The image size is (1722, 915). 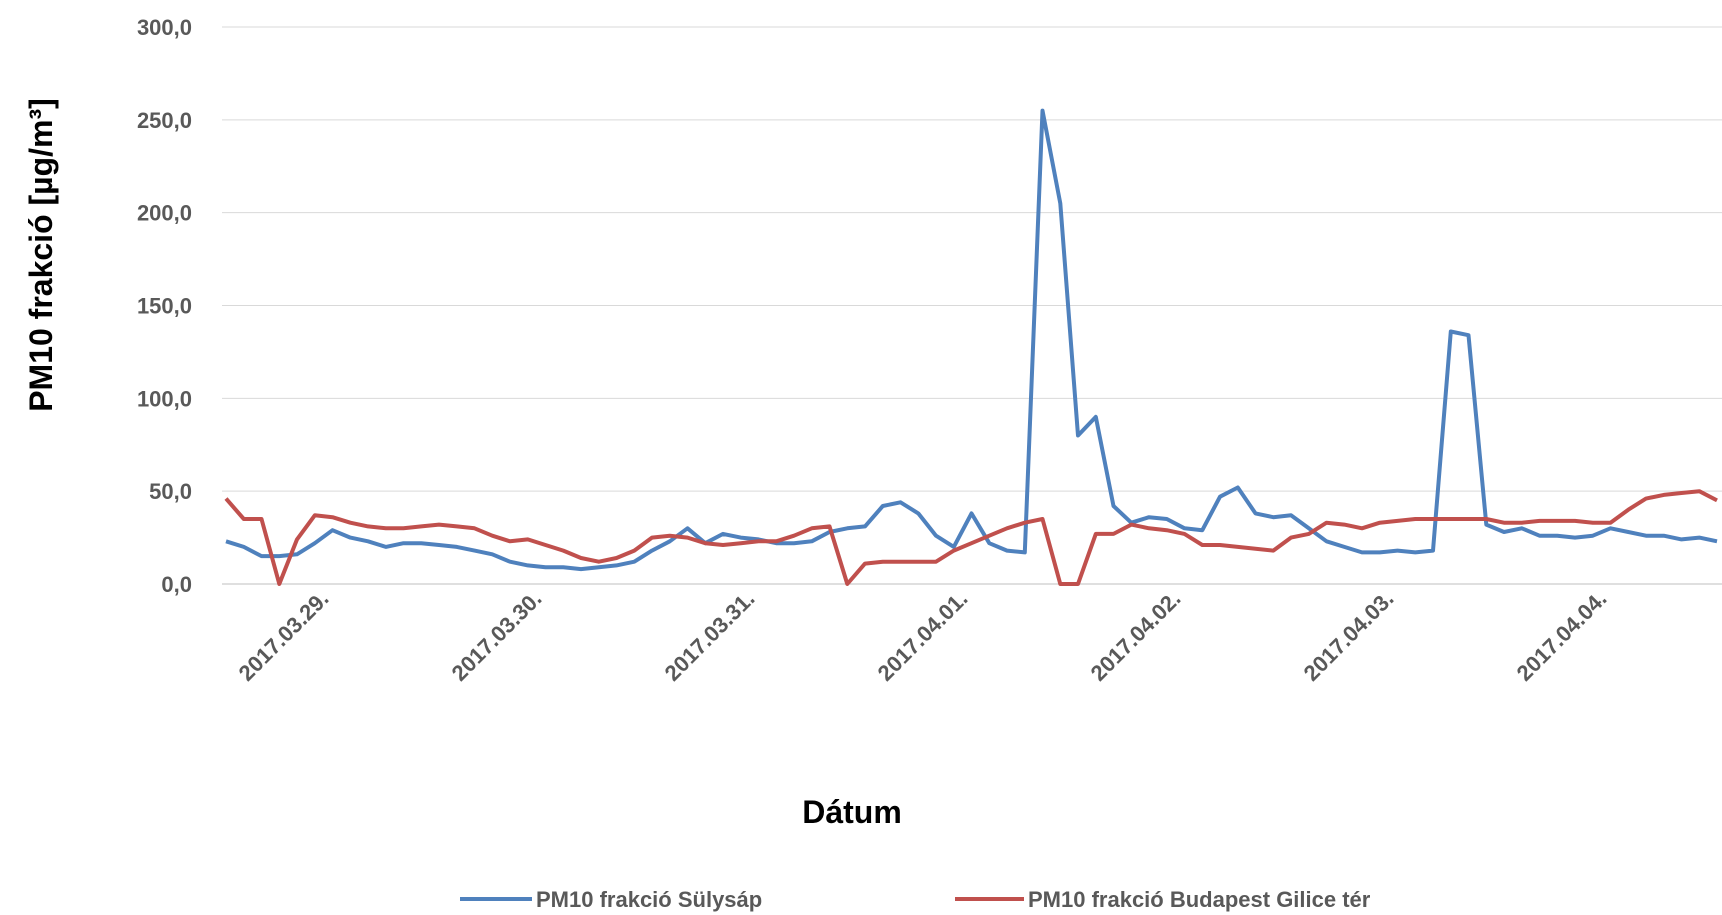 What do you see at coordinates (164, 27) in the screenshot?
I see `y-tick-label: 300,0` at bounding box center [164, 27].